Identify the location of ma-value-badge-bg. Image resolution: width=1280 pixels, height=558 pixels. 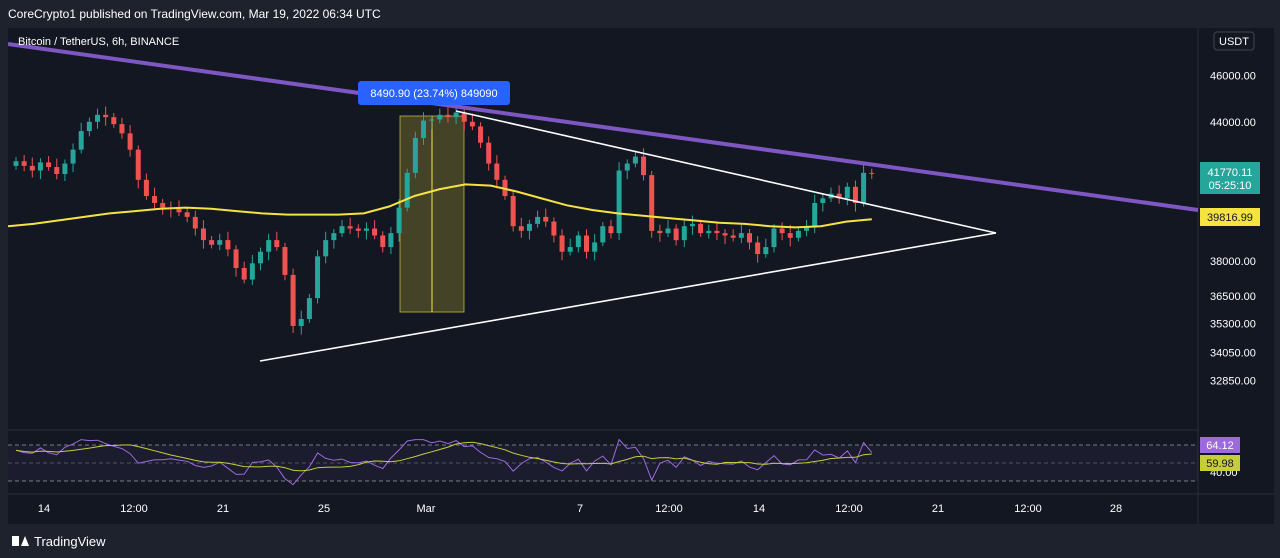
(1230, 217).